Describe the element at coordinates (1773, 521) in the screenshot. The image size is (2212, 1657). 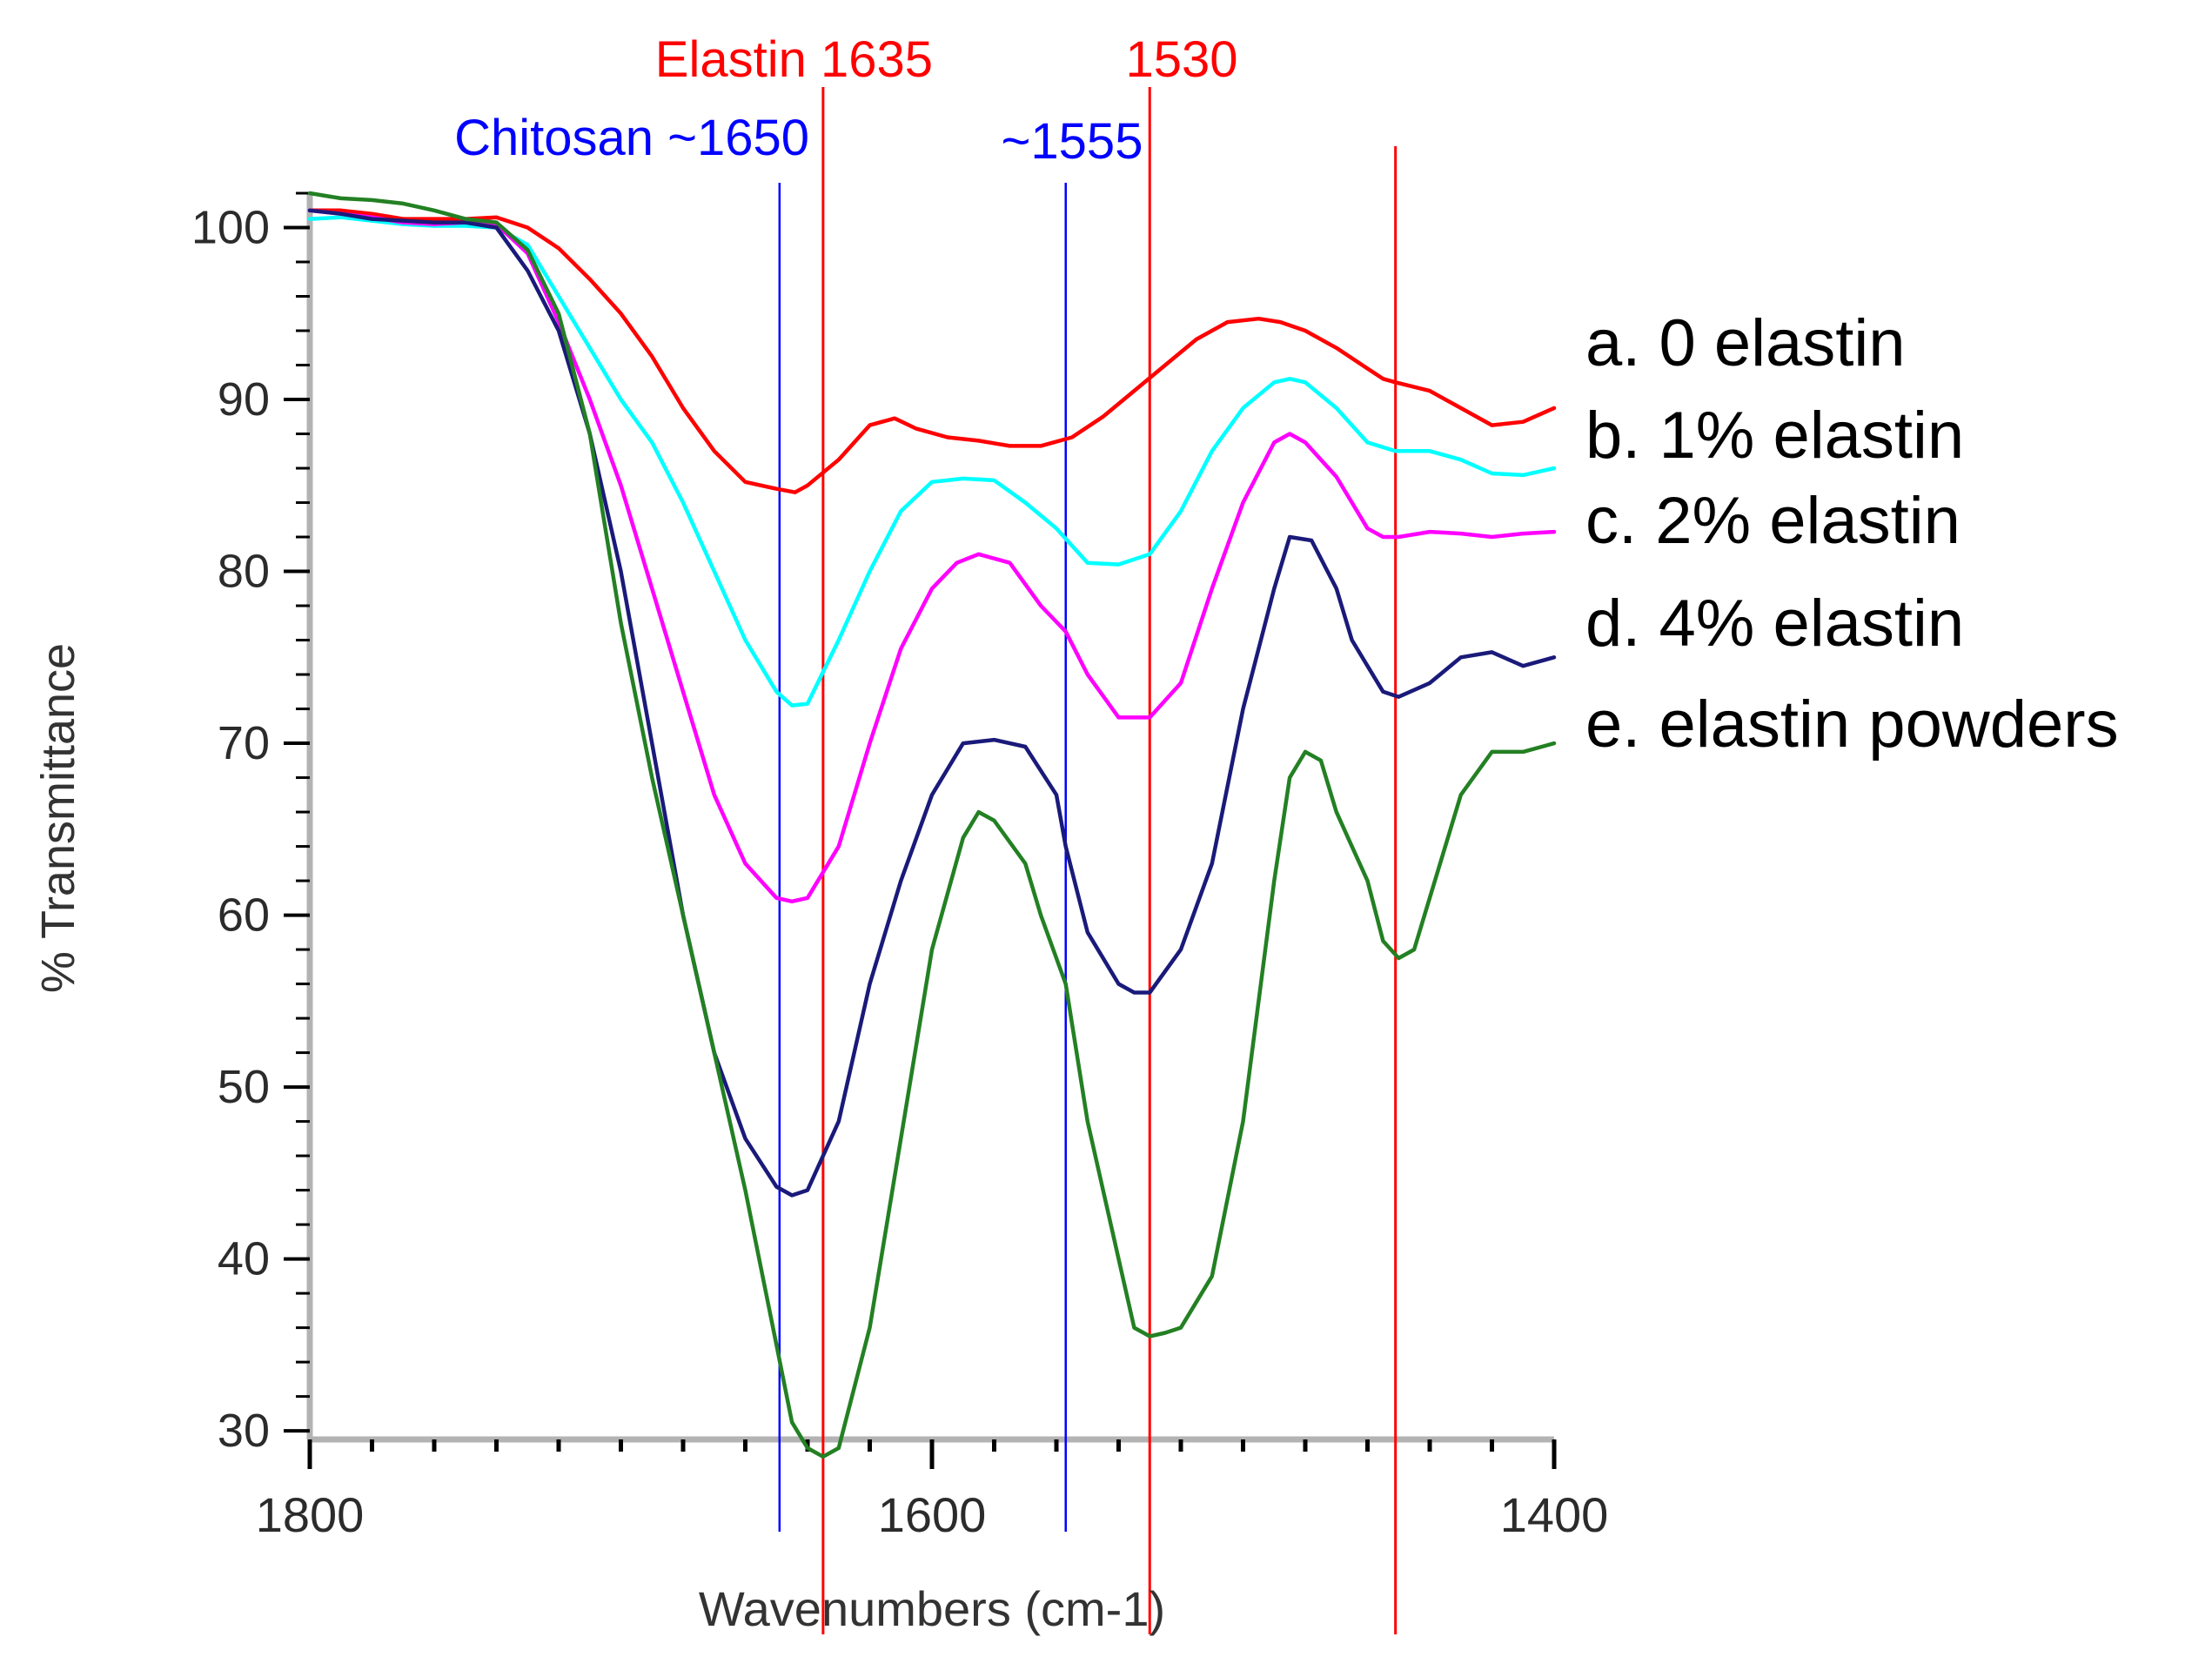
I see `legend-label: c. 2% elastin` at that location.